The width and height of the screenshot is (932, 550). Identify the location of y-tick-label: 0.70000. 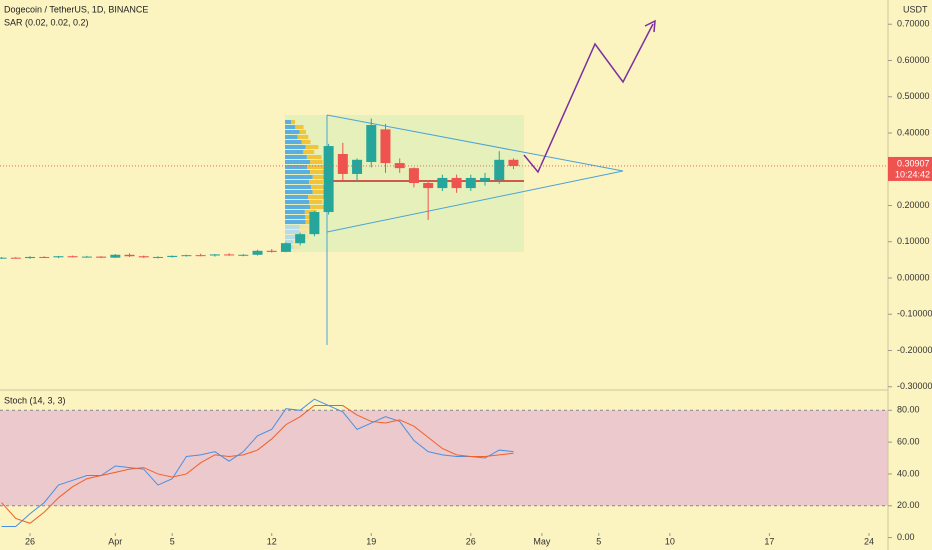
(913, 24).